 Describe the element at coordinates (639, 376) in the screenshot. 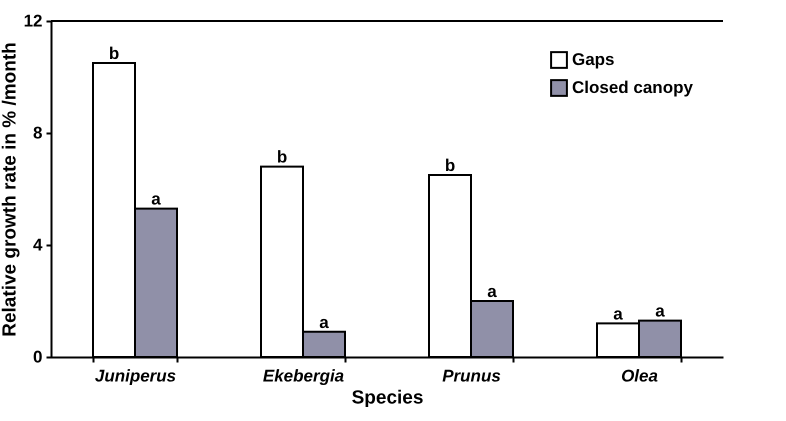

I see `x-tick-label: Olea` at that location.